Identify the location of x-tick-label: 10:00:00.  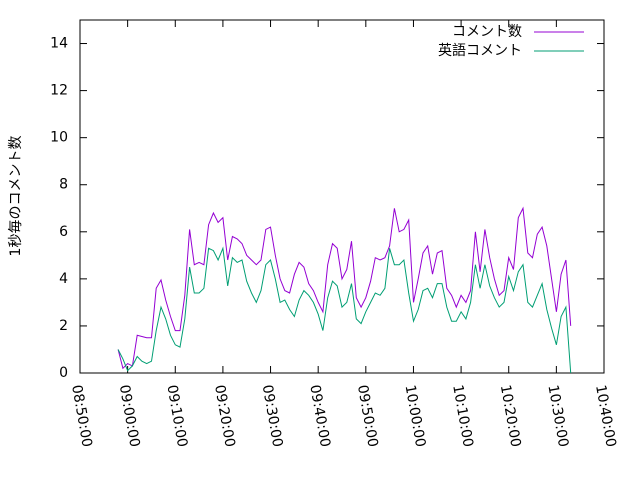
(415, 416).